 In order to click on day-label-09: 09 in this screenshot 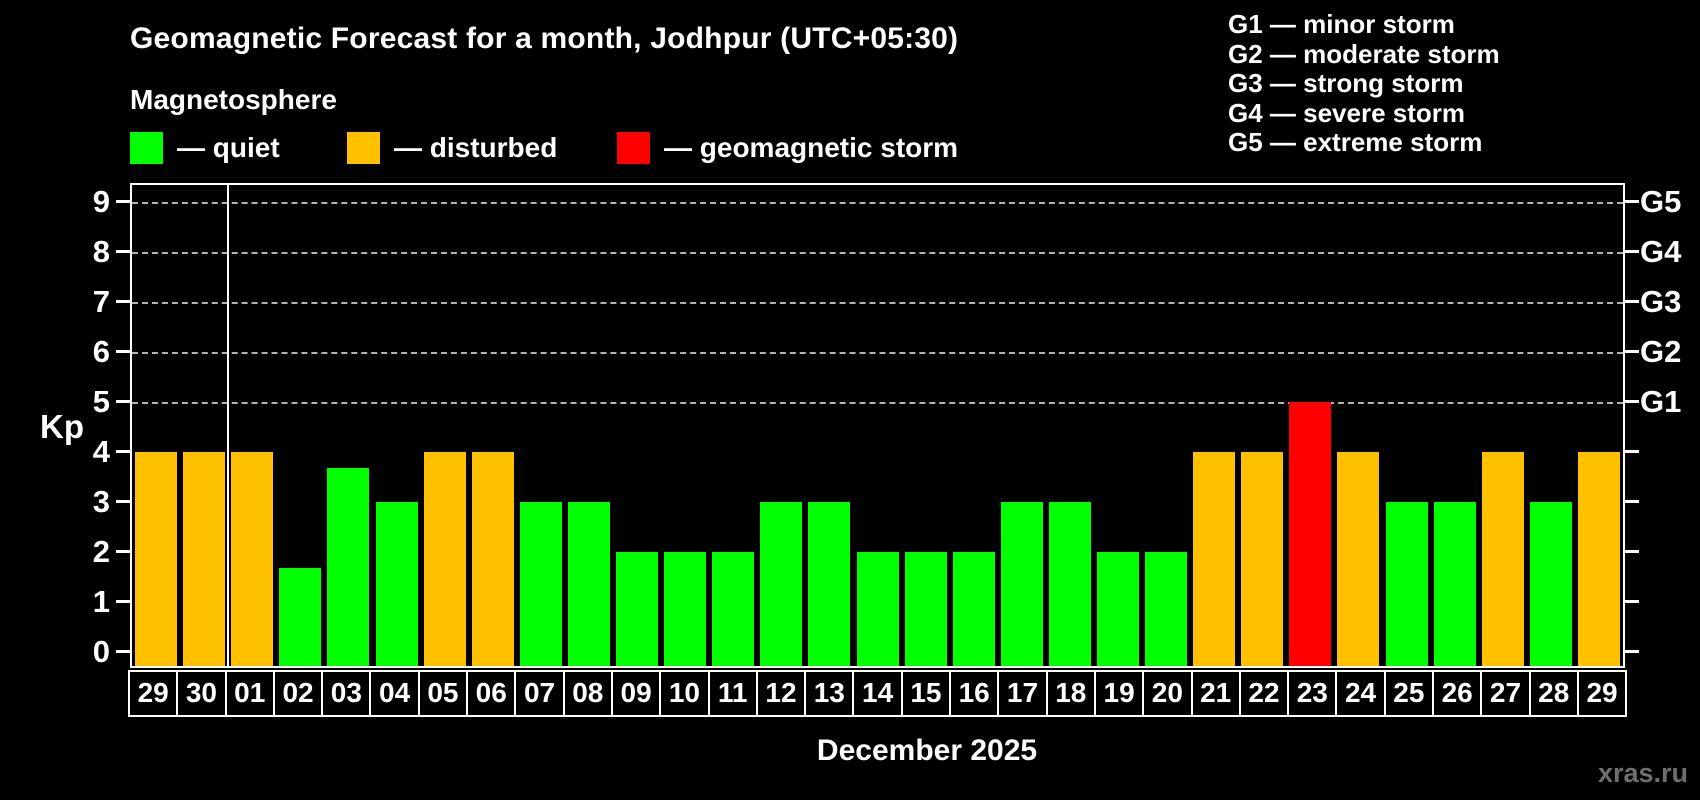, I will do `click(636, 693)`.